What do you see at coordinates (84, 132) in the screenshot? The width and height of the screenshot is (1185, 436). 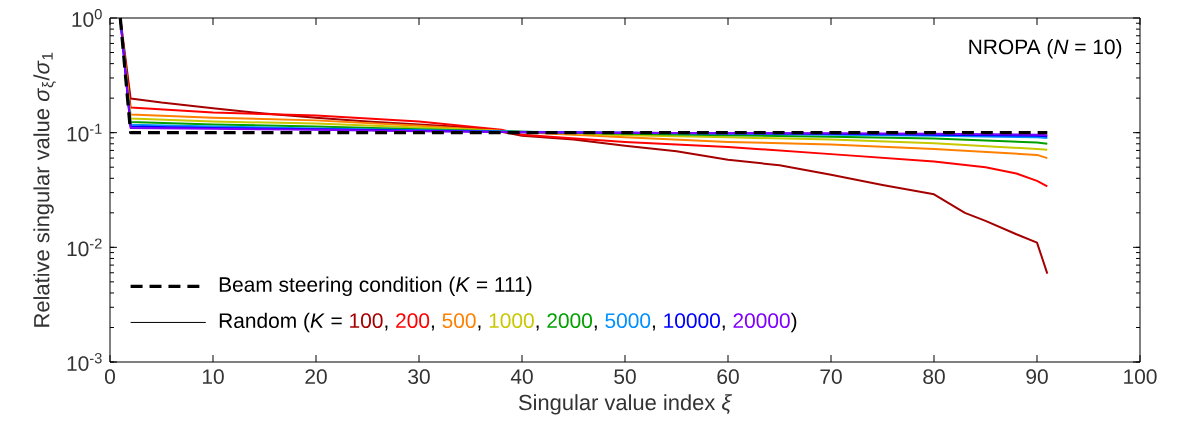 I see `y-tick-label: 10$^{-1}$` at bounding box center [84, 132].